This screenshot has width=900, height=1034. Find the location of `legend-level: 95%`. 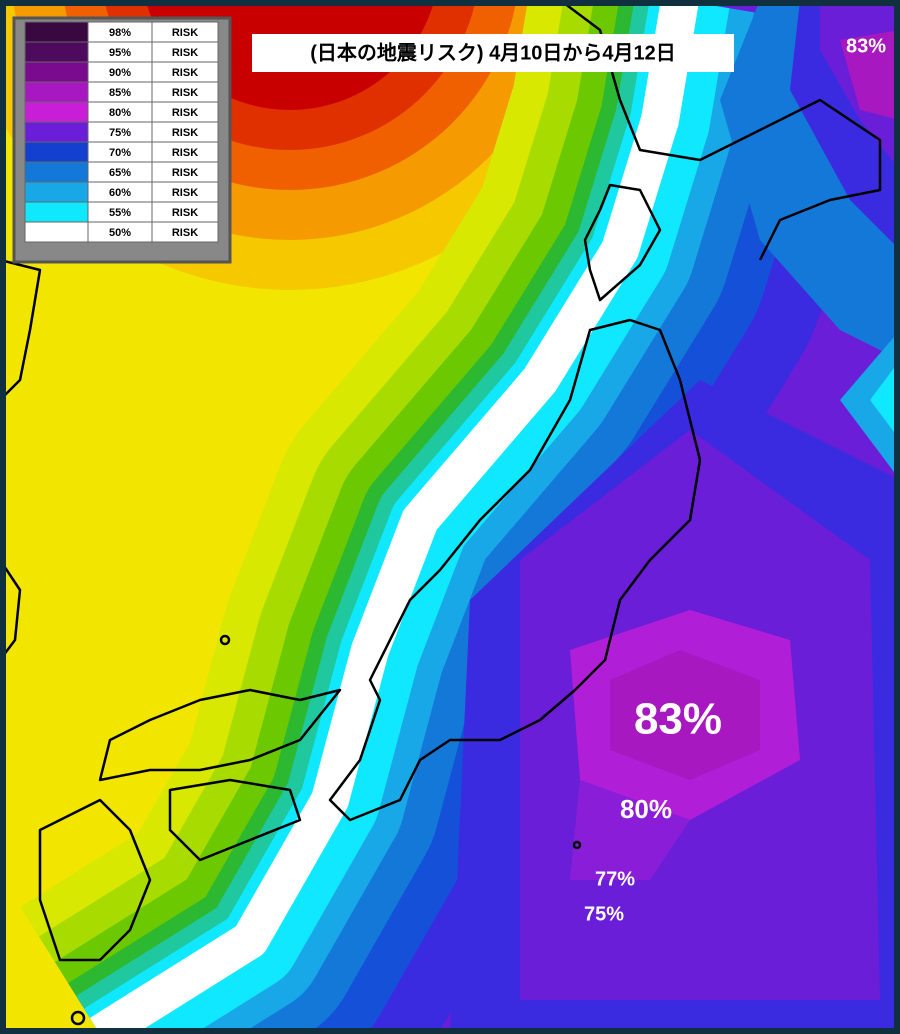

legend-level: 95% is located at coordinates (120, 53).